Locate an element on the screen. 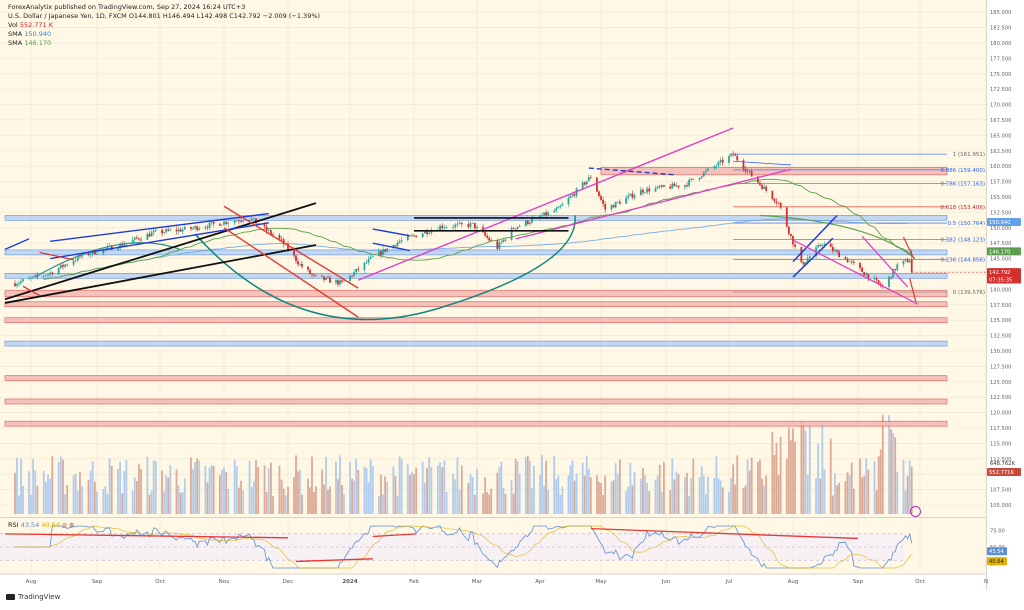  x-tick-label: Aug is located at coordinates (31, 582).